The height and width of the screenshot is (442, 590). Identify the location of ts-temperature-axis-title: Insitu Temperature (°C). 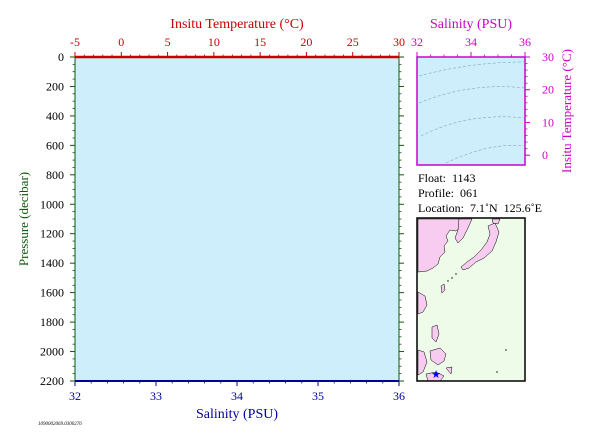
(566, 111).